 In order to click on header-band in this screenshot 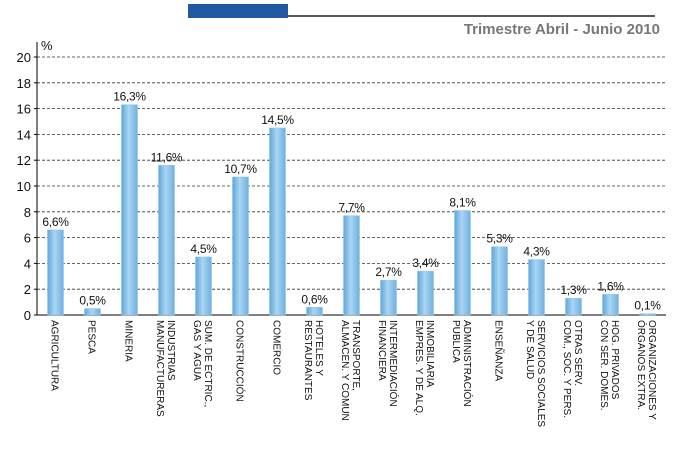, I will do `click(238, 11)`.